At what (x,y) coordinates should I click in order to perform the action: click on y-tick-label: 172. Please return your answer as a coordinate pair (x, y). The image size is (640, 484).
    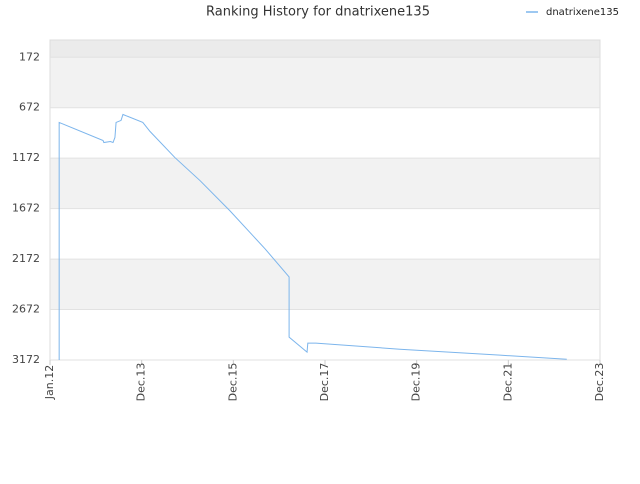
    Looking at the image, I should click on (29, 56).